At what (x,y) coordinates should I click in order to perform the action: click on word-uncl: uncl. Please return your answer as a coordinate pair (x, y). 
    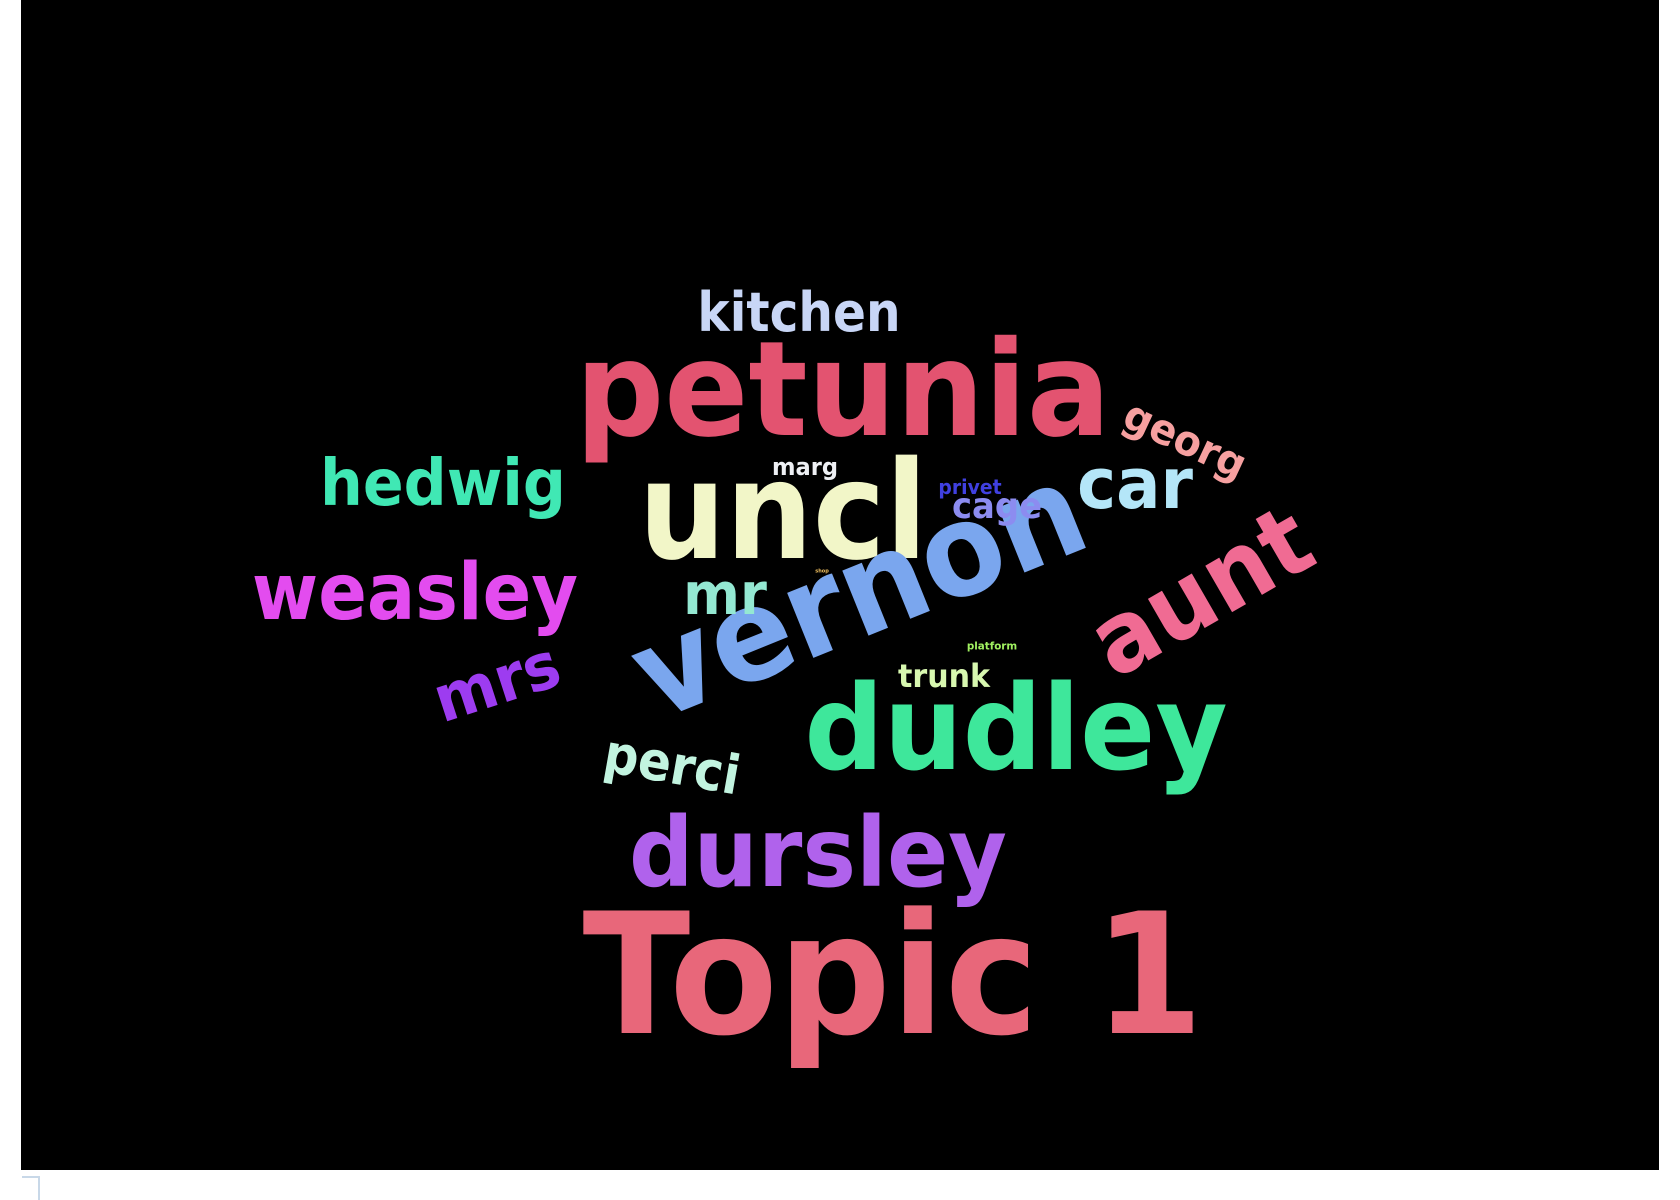
    Looking at the image, I should click on (783, 512).